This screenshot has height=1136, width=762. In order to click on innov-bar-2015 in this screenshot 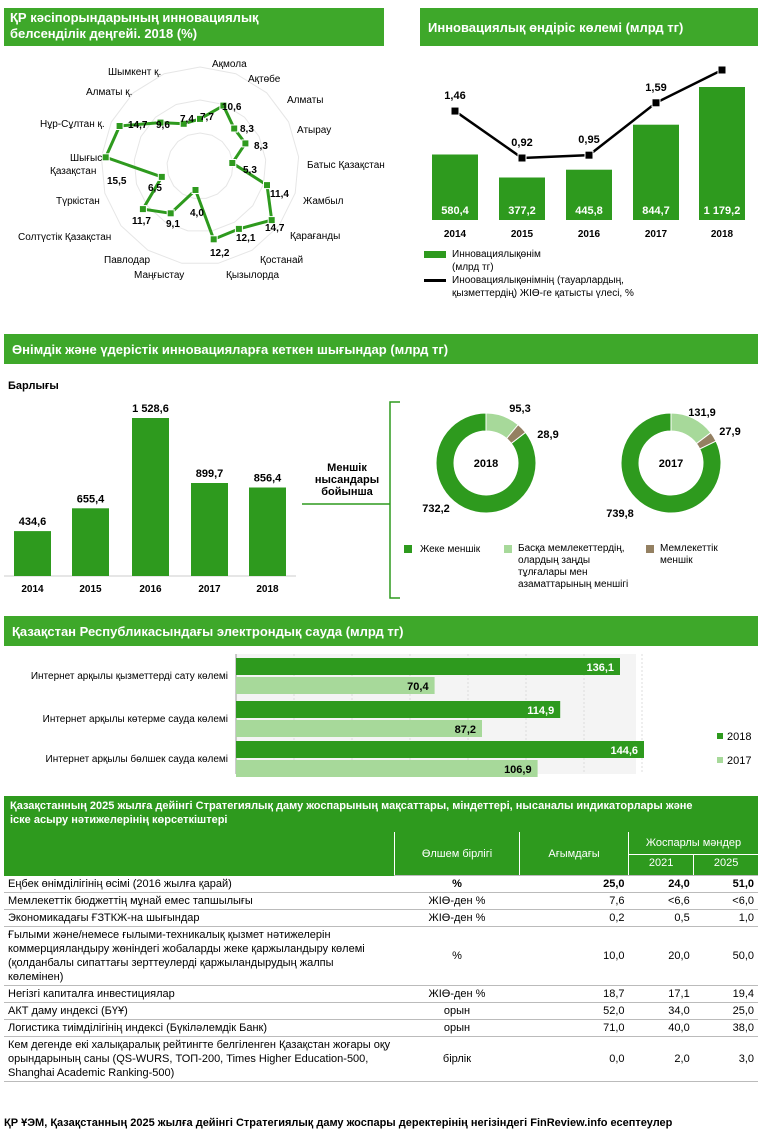, I will do `click(522, 198)`.